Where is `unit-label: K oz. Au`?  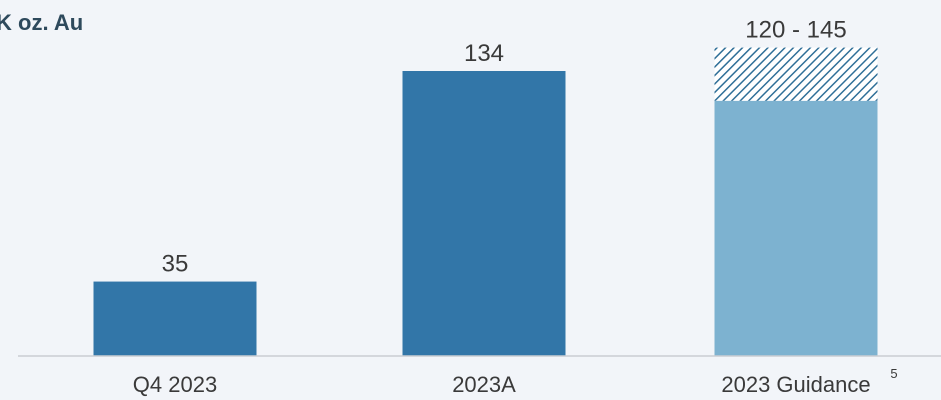 unit-label: K oz. Au is located at coordinates (42, 22).